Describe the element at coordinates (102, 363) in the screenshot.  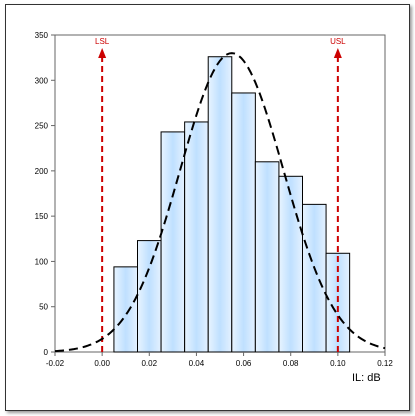
I see `x-tick-label: 0.00` at that location.